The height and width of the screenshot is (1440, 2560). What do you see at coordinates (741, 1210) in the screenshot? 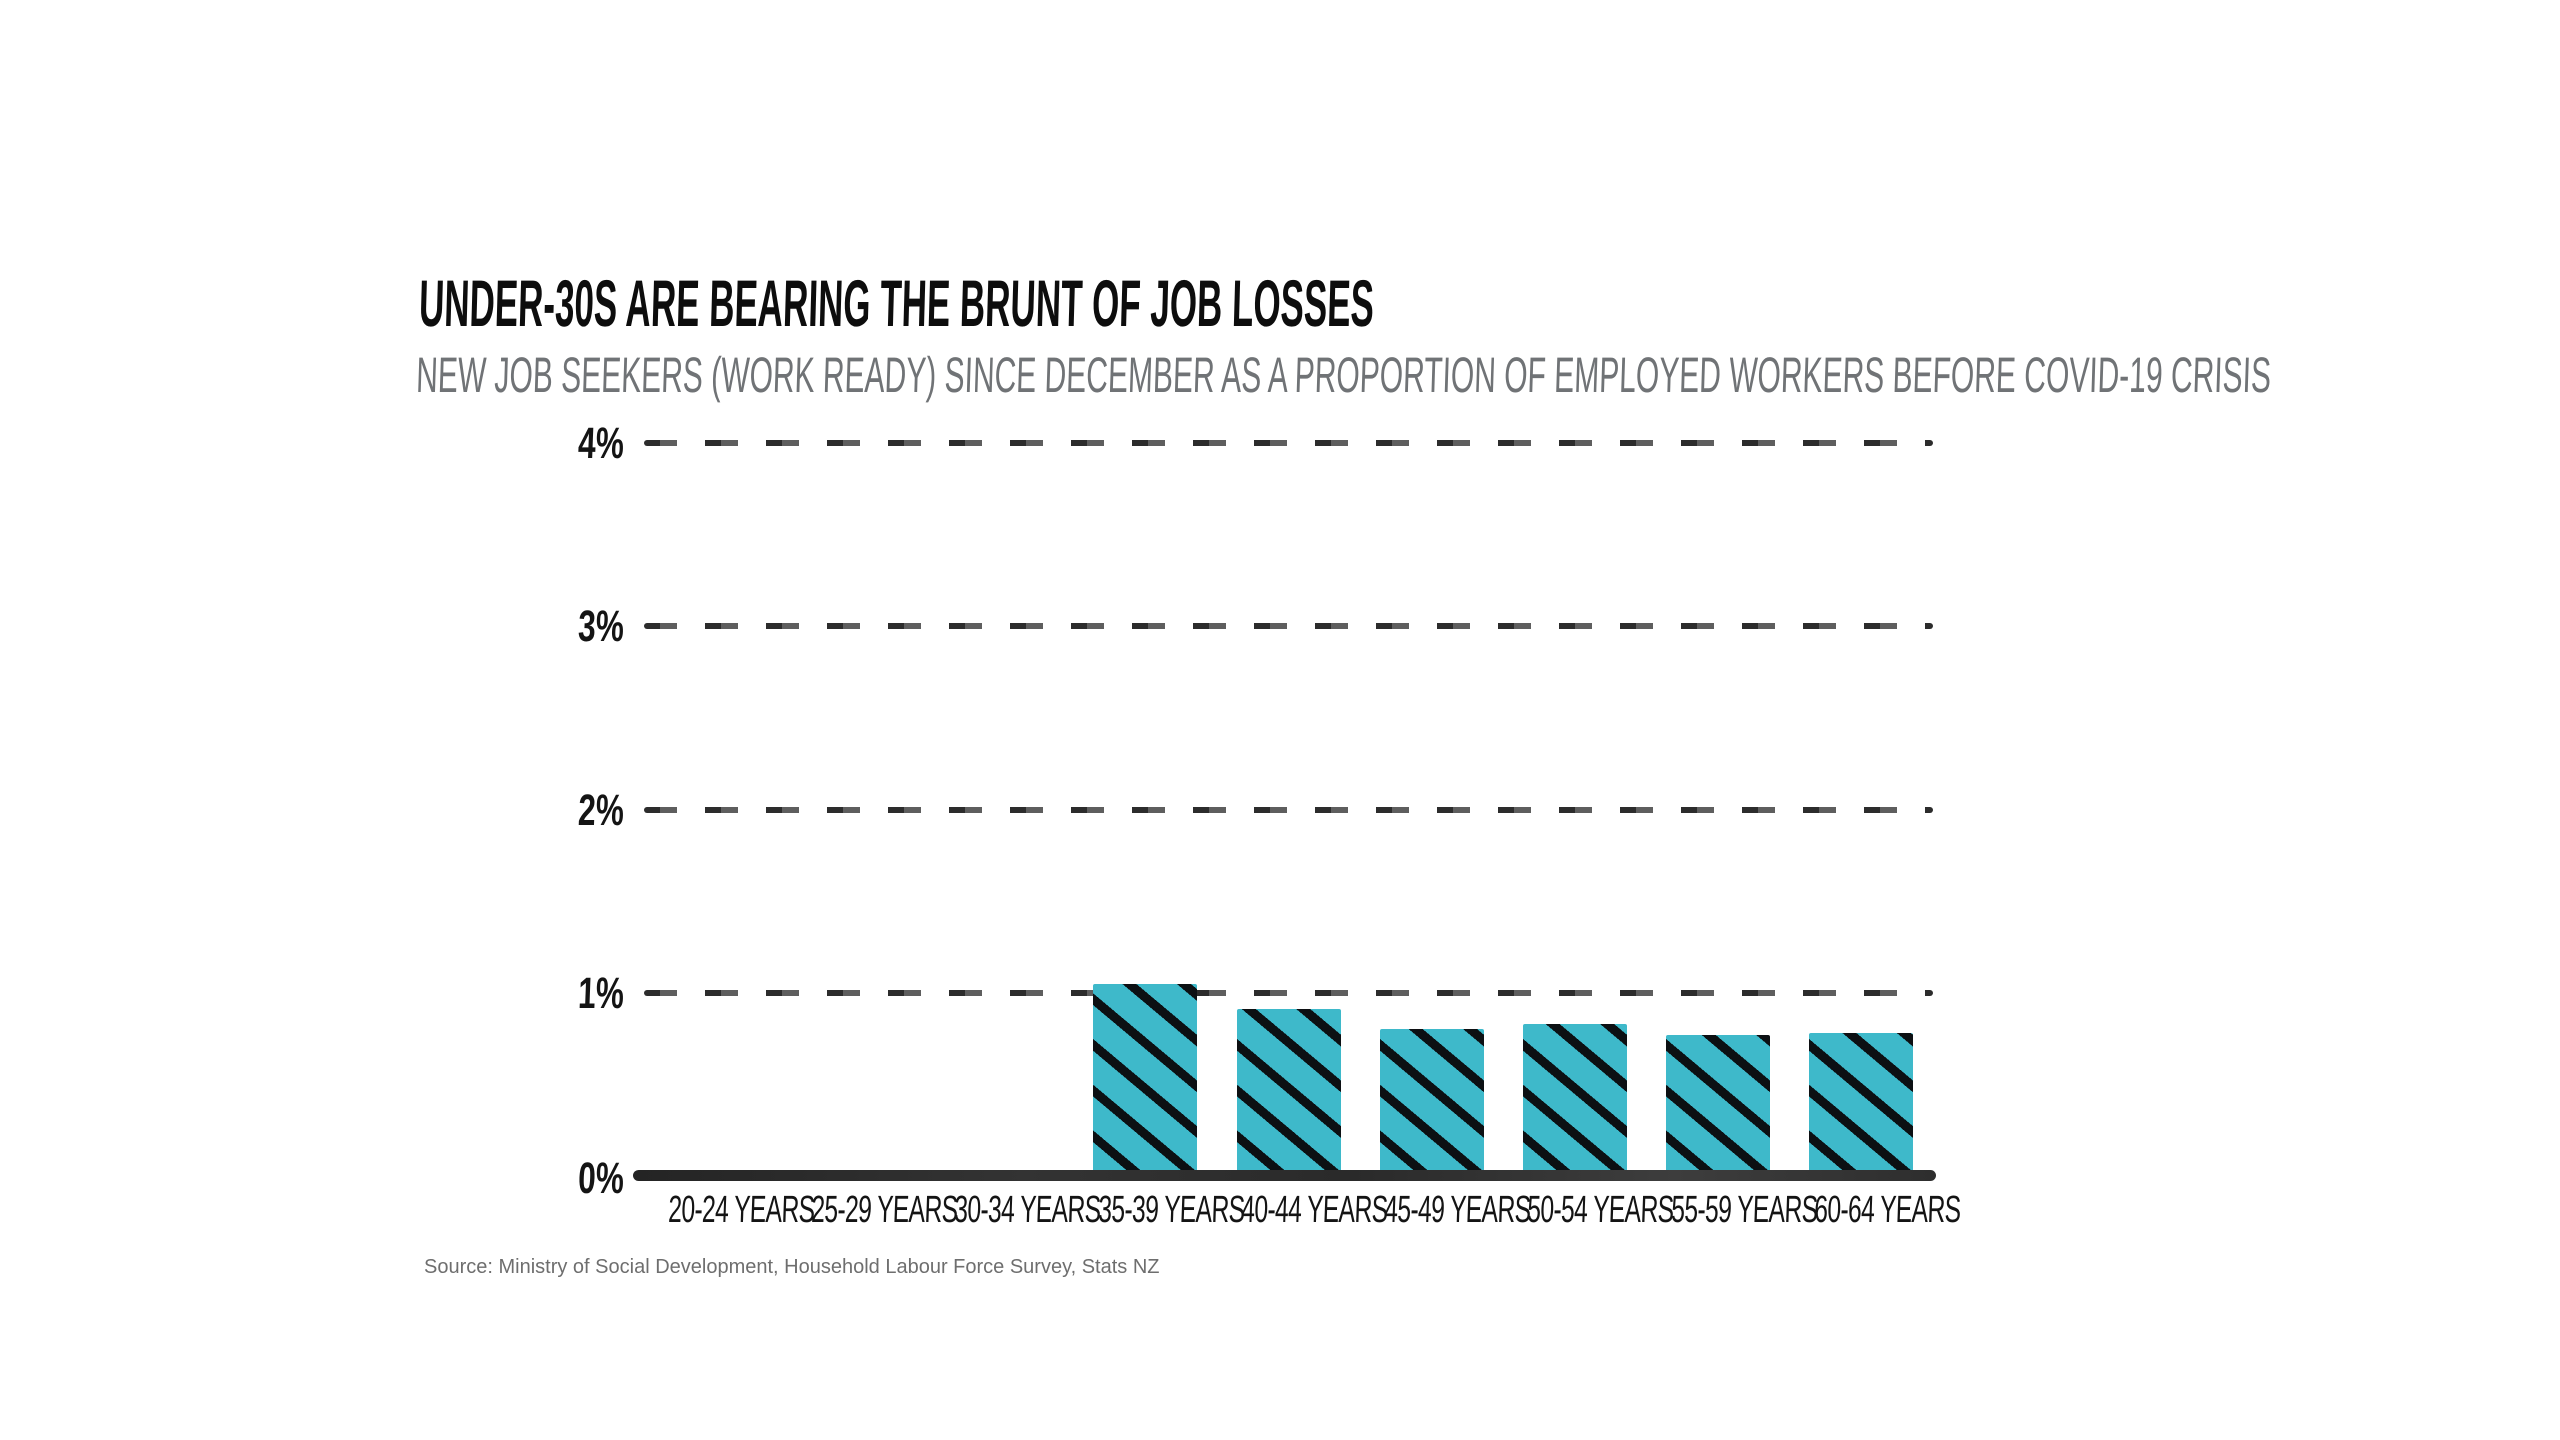
I see `x-tick-label-20-24-years: 20-24 YEARS` at bounding box center [741, 1210].